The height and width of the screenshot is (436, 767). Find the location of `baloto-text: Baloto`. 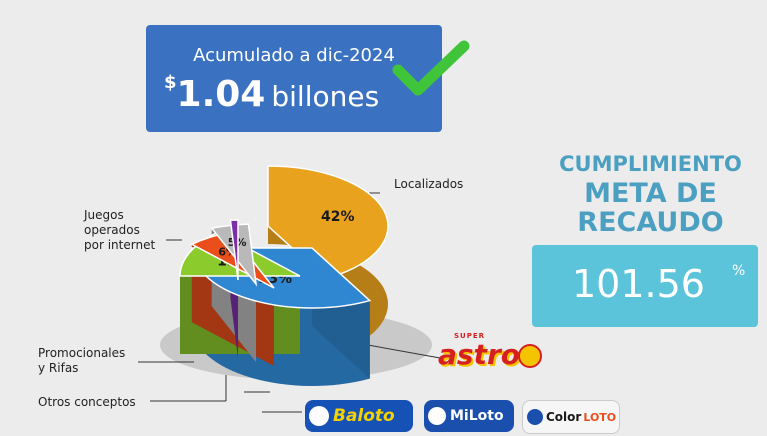

baloto-text: Baloto is located at coordinates (364, 416).